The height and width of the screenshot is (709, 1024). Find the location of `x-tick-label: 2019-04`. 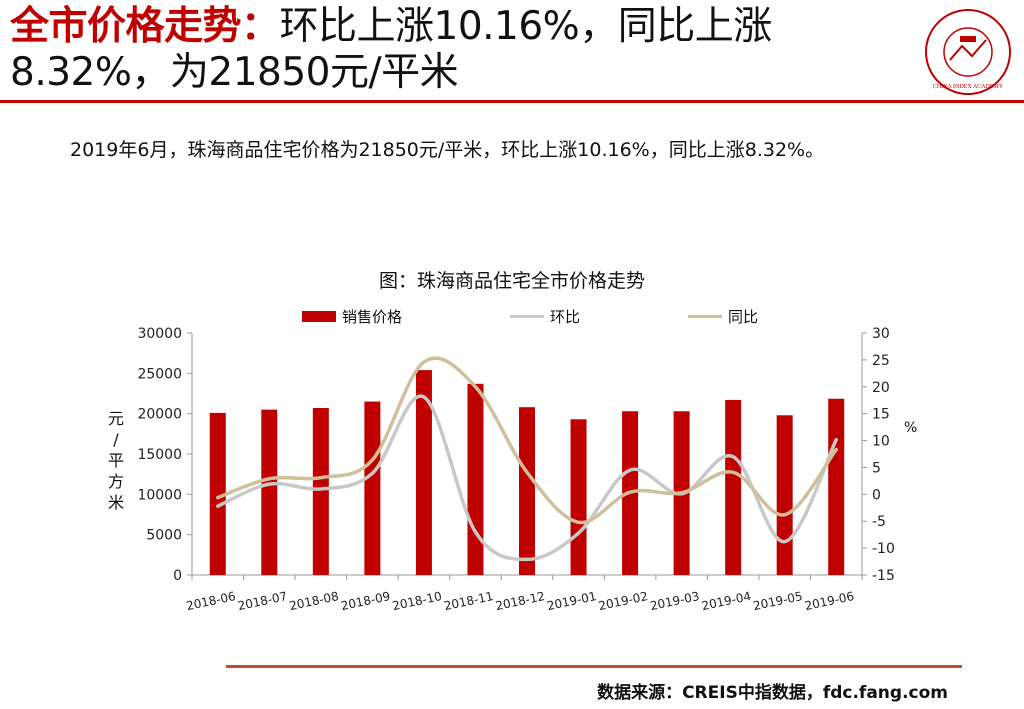

x-tick-label: 2019-04 is located at coordinates (726, 601).